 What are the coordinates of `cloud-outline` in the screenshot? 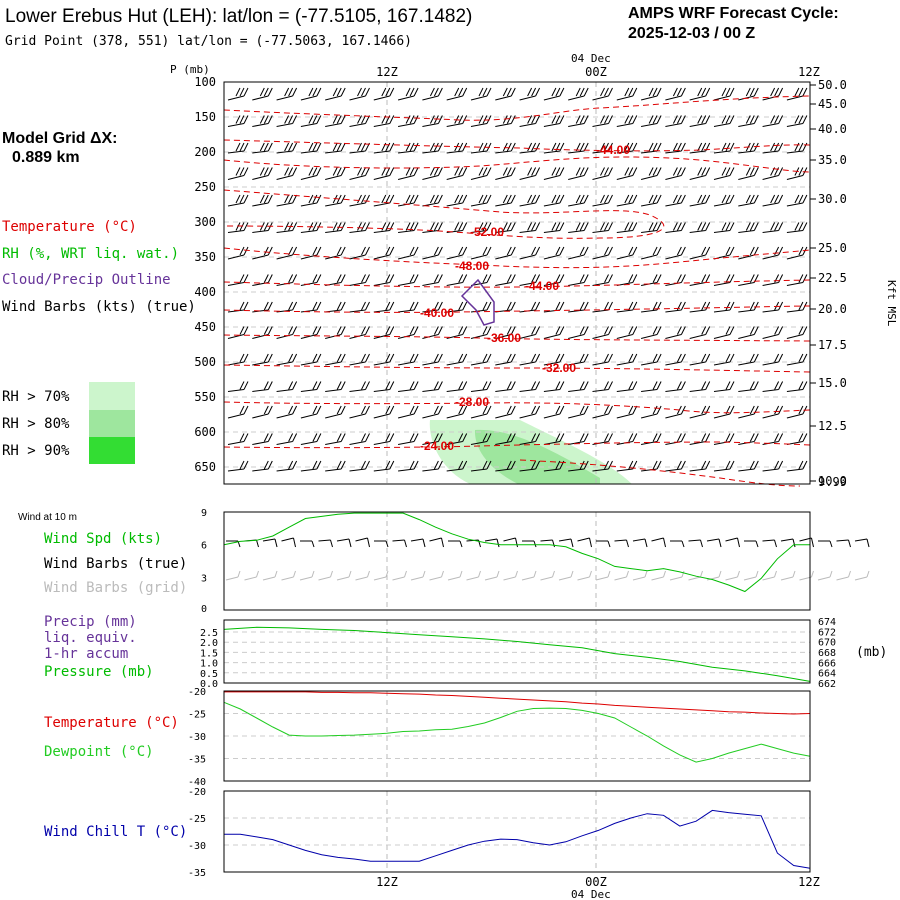 It's located at (477, 302).